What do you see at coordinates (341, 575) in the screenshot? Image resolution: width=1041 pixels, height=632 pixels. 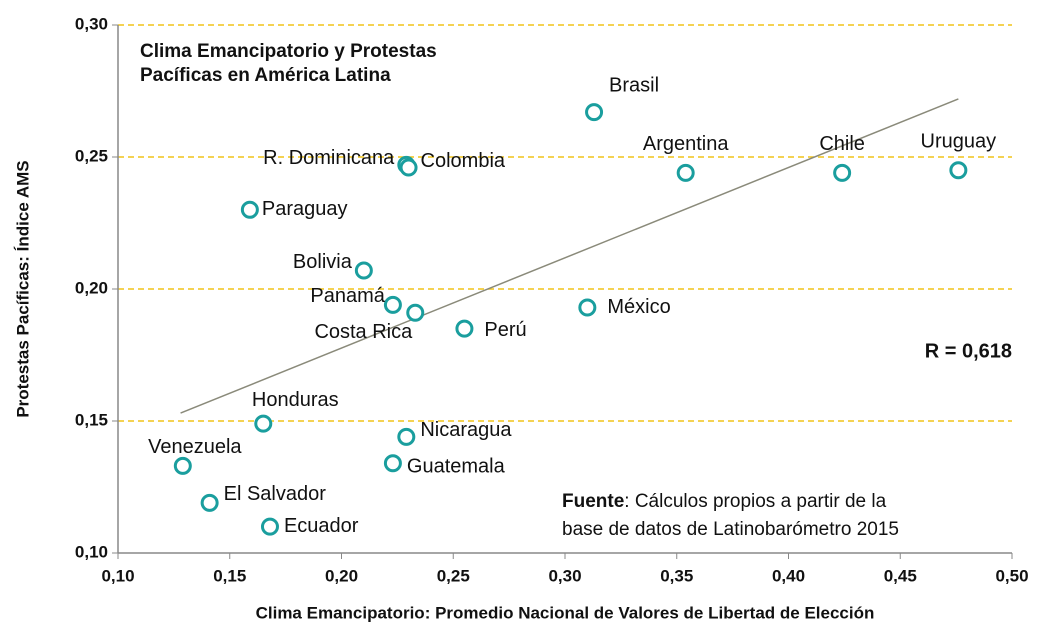 I see `x-tick-label: 0,20` at bounding box center [341, 575].